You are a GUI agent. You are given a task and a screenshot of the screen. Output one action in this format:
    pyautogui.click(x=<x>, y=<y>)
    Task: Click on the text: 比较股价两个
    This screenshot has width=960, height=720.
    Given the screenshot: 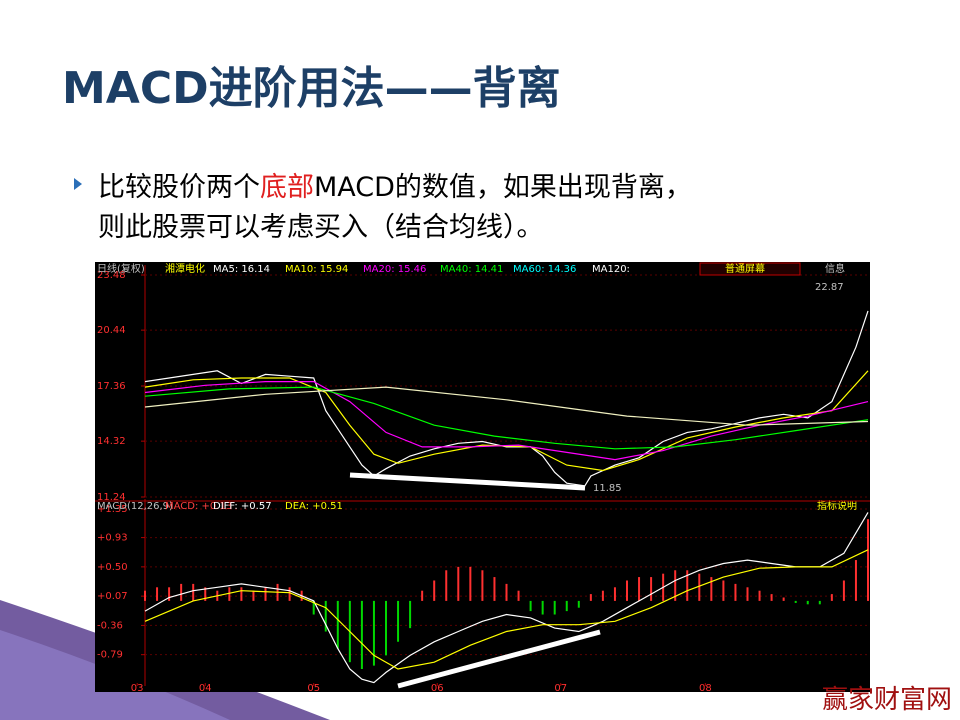 What is the action you would take?
    pyautogui.click(x=179, y=187)
    